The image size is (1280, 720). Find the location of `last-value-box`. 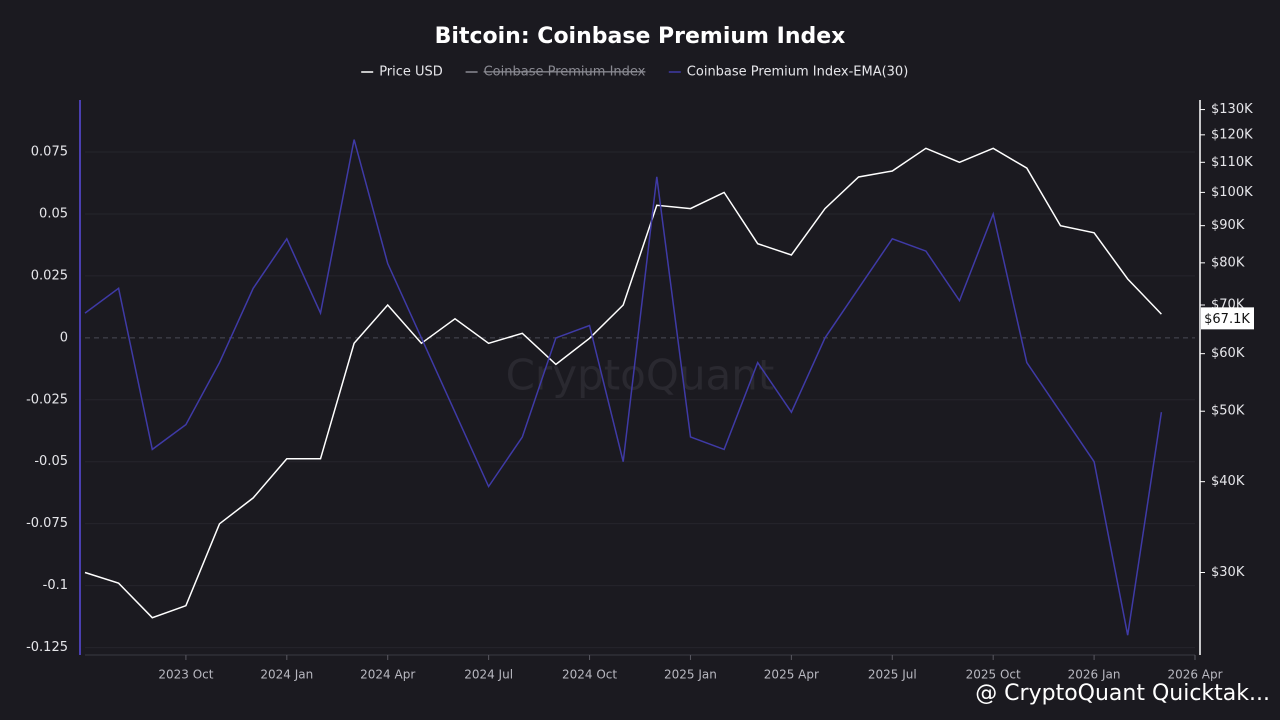

last-value-box is located at coordinates (1227, 318).